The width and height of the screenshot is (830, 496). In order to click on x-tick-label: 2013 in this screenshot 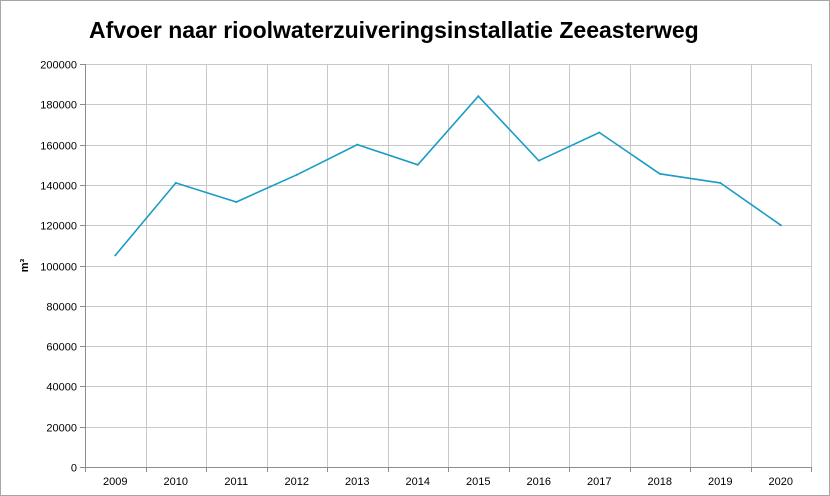, I will do `click(357, 482)`.